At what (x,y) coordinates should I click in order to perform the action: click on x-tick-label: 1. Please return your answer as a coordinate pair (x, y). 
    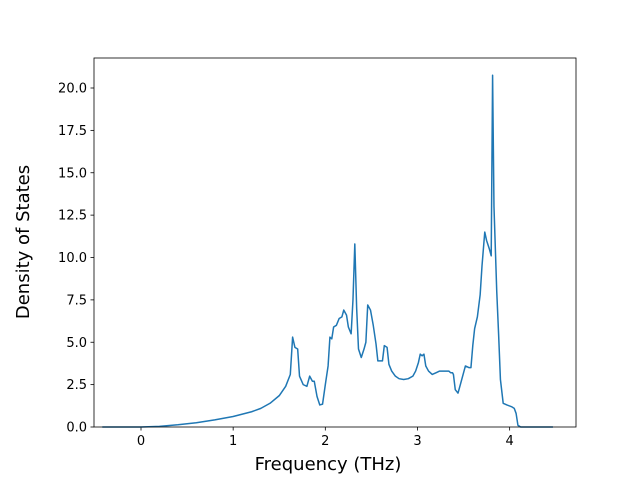
    Looking at the image, I should click on (233, 441).